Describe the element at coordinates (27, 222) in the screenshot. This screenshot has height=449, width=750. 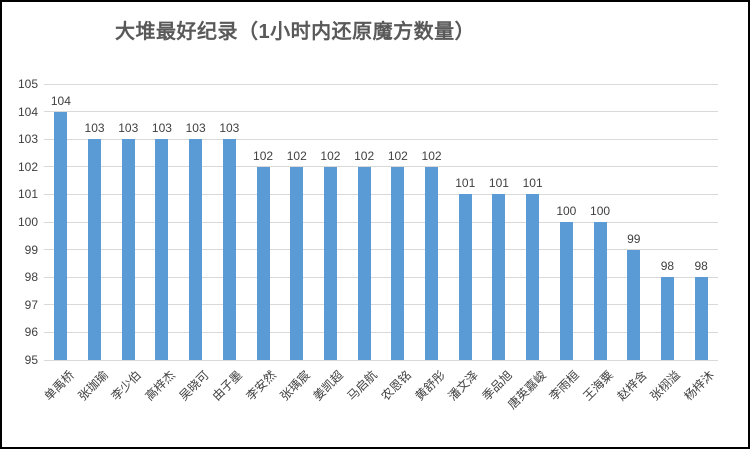
I see `y-axis-tick-label: 100` at that location.